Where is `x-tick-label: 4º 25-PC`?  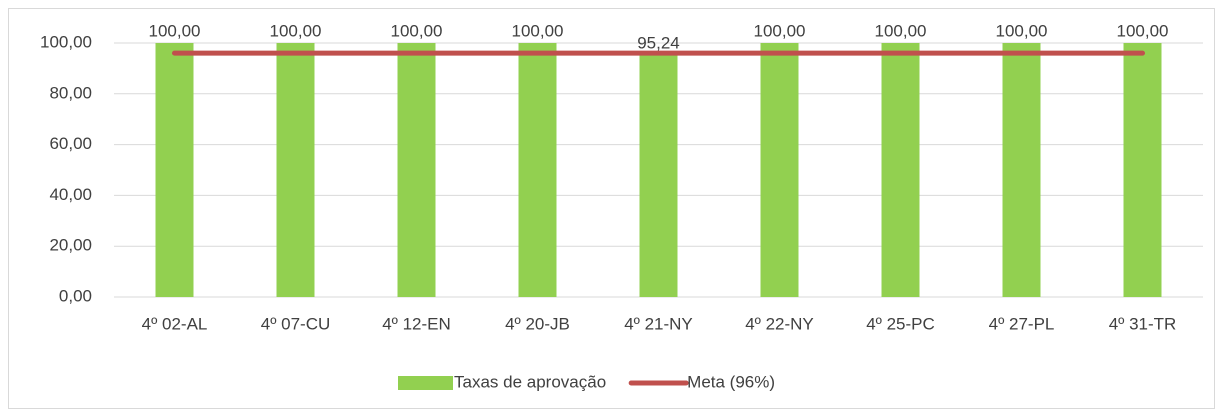 x-tick-label: 4º 25-PC is located at coordinates (900, 323).